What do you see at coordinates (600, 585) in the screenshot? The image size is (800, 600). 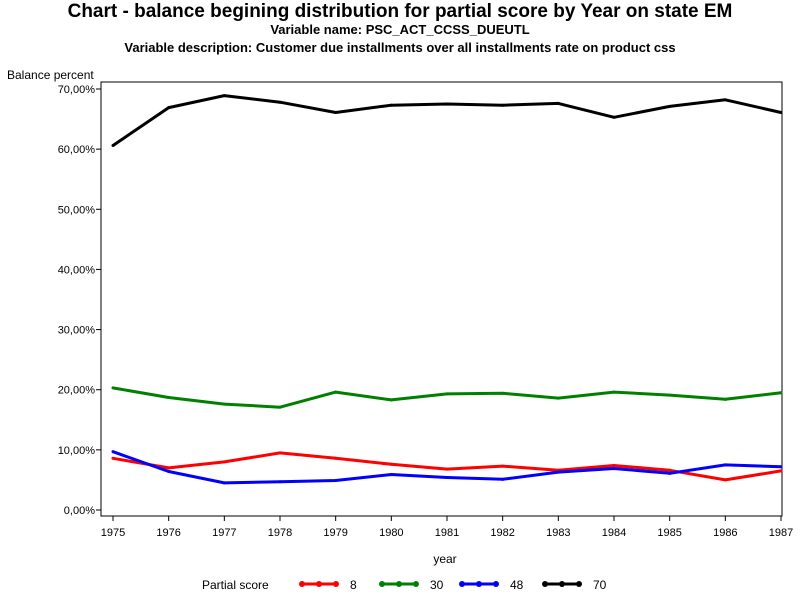 I see `legend-label: 70` at bounding box center [600, 585].